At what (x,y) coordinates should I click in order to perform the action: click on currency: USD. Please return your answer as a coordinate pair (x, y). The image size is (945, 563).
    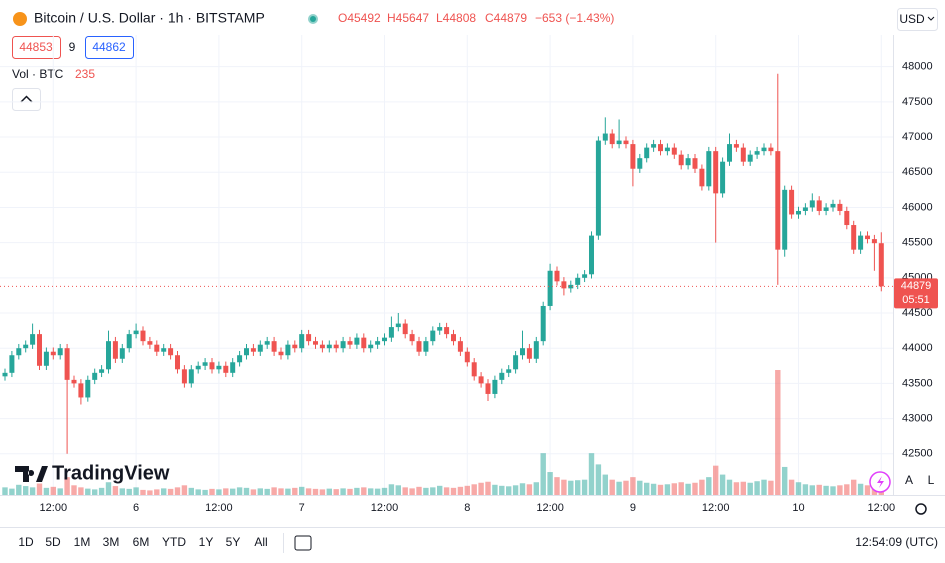
    Looking at the image, I should click on (912, 19).